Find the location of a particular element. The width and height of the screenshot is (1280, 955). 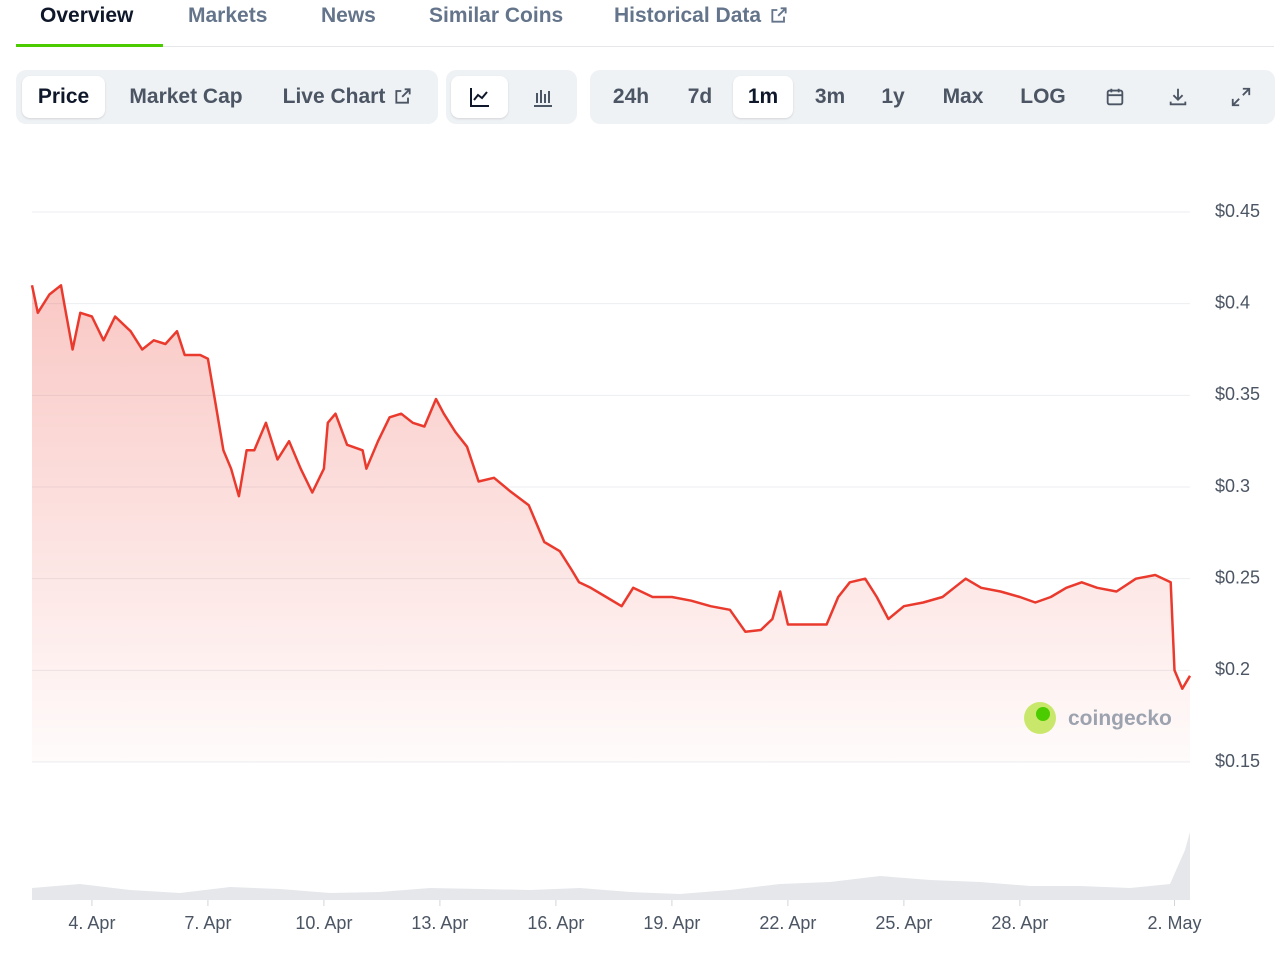

range-button-label: 3m is located at coordinates (830, 96).